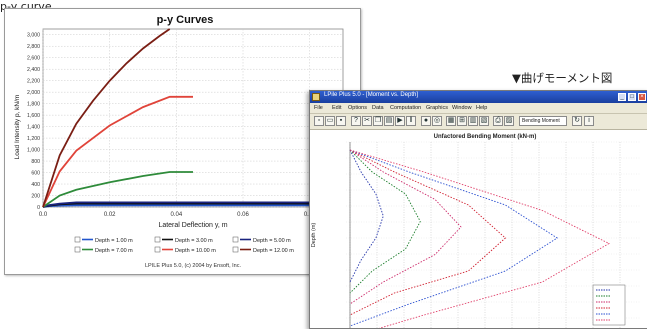 Image resolution: width=647 pixels, height=329 pixels. I want to click on y-axis-label: Load Intensity p, kN/m, so click(17, 127).